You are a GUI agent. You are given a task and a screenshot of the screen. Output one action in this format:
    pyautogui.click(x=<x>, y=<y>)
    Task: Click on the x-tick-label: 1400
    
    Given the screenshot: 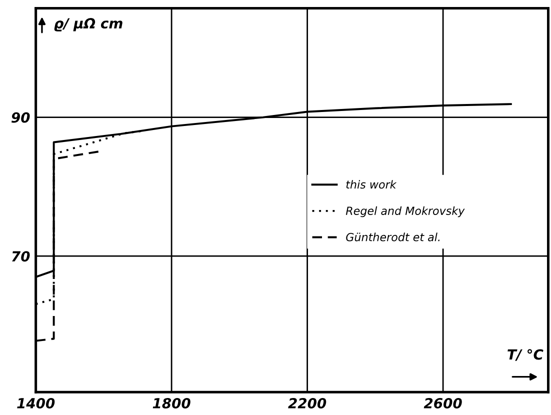 What is the action you would take?
    pyautogui.click(x=36, y=403)
    